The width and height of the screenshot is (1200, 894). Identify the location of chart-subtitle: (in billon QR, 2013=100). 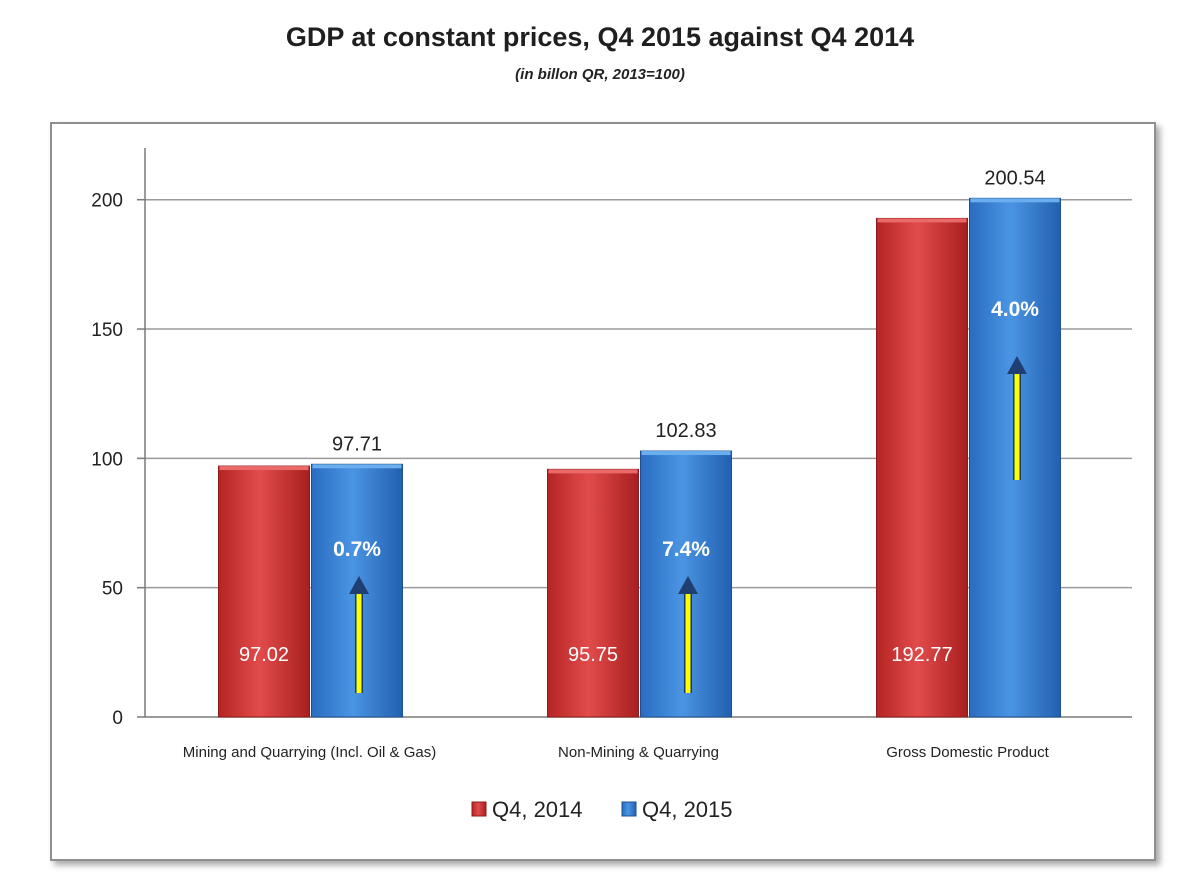
(600, 74).